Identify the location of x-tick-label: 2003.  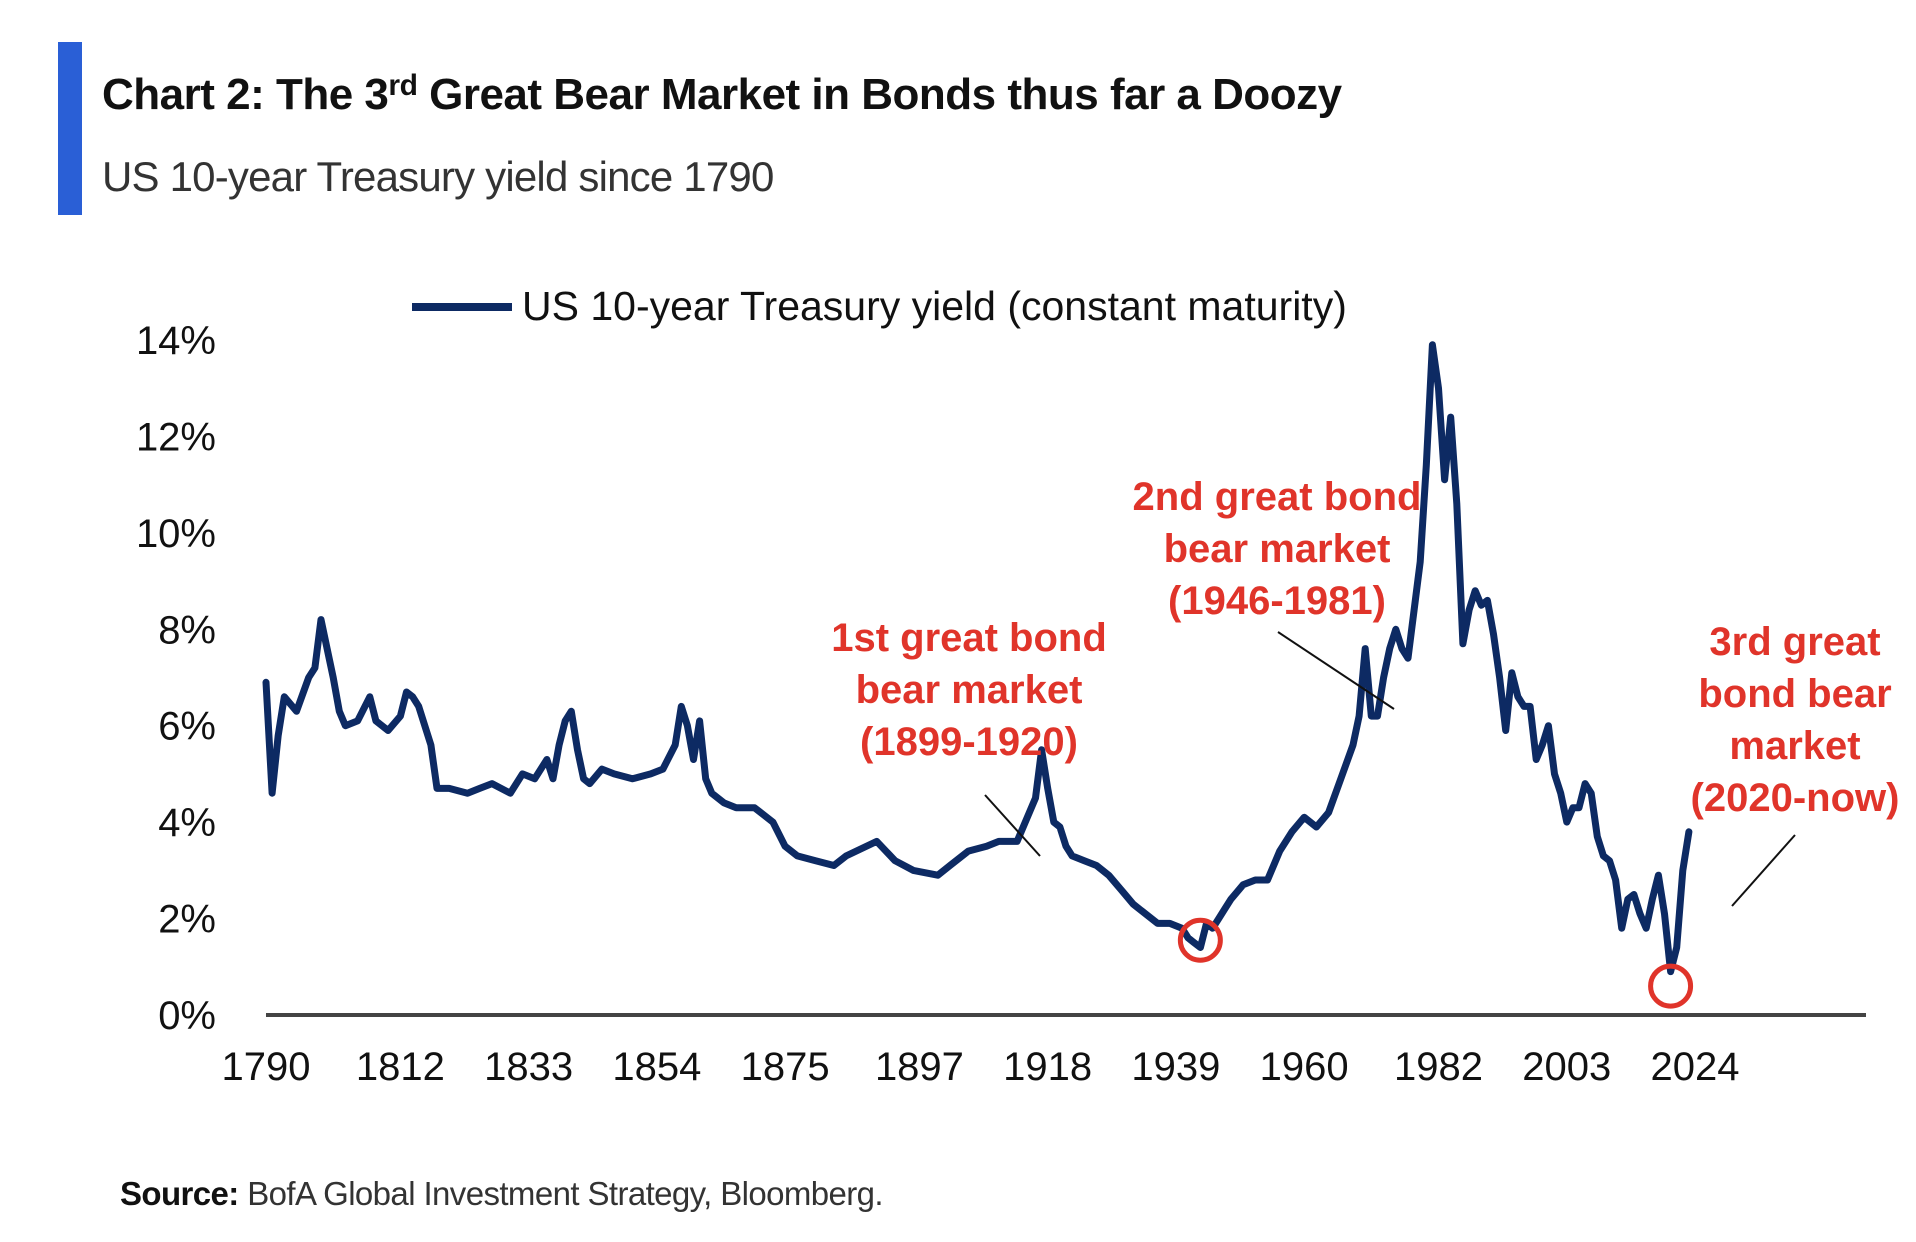
(1566, 1067).